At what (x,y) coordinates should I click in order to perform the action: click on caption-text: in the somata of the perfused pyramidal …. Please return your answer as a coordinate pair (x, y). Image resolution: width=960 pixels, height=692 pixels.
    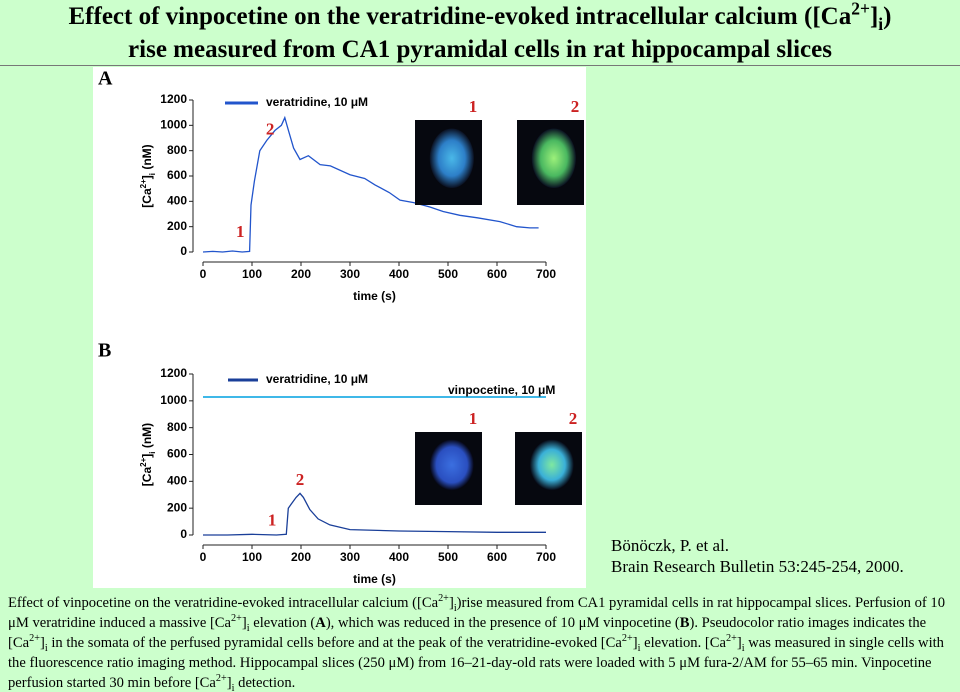
    Looking at the image, I should click on (334, 643).